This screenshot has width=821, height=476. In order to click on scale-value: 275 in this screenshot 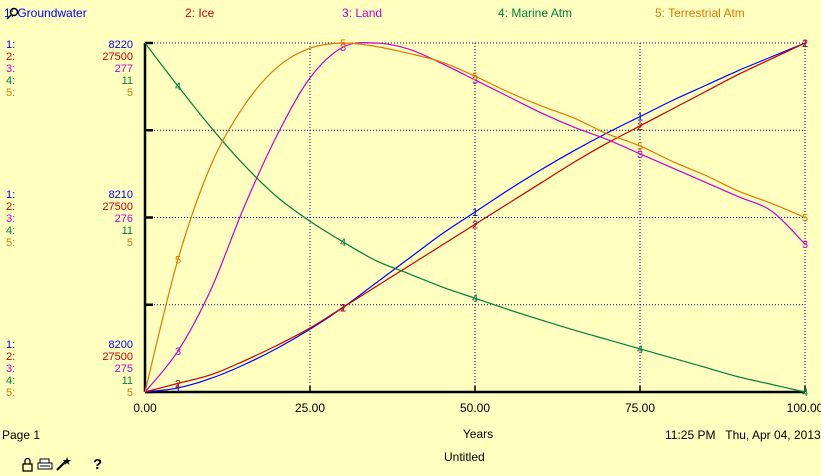, I will do `click(124, 369)`.